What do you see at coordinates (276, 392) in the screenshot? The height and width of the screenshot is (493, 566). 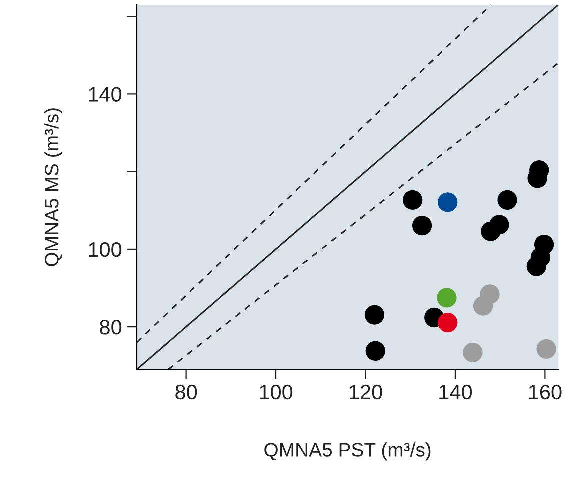 I see `x-tick-label: 100` at bounding box center [276, 392].